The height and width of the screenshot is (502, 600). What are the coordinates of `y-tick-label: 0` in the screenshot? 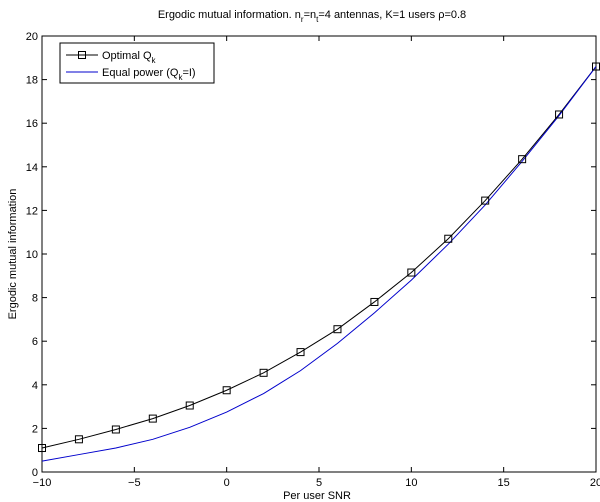 It's located at (35, 473).